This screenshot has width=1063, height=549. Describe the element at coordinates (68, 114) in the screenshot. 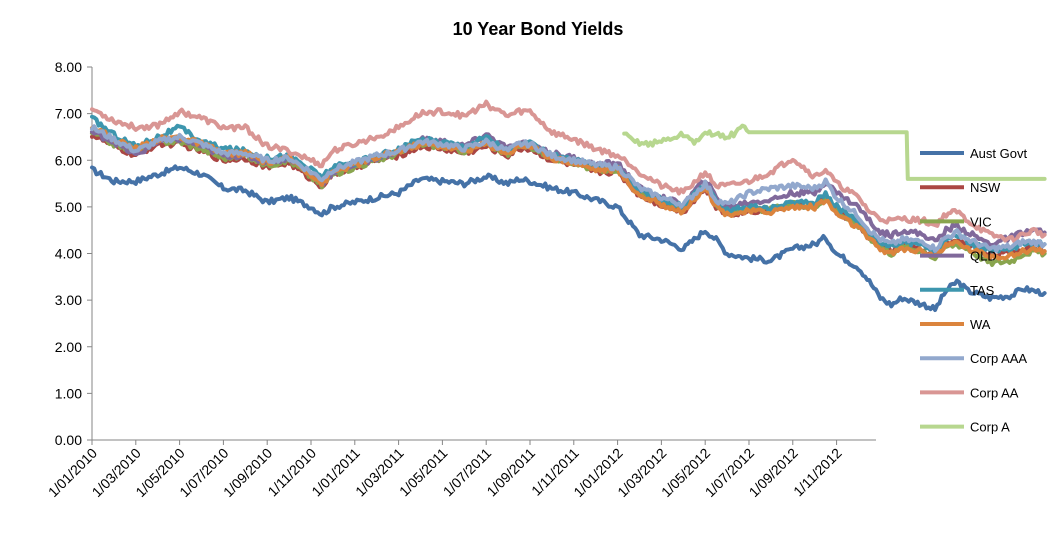

I see `y-tick-label: 7.00` at that location.